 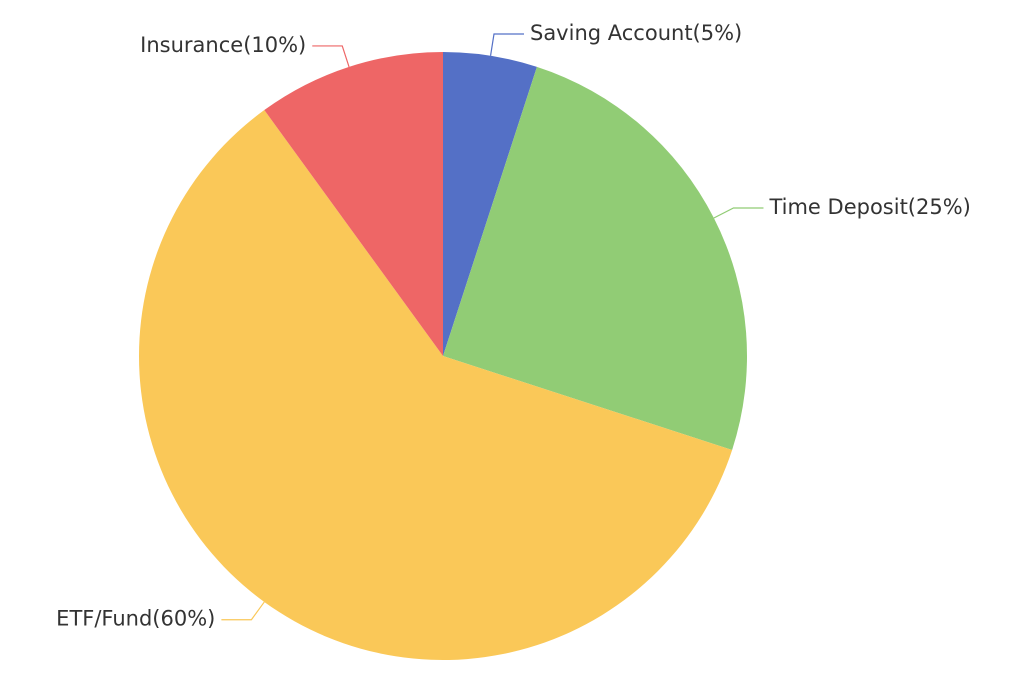 What do you see at coordinates (353, 204) in the screenshot?
I see `pie-slice-insurance` at bounding box center [353, 204].